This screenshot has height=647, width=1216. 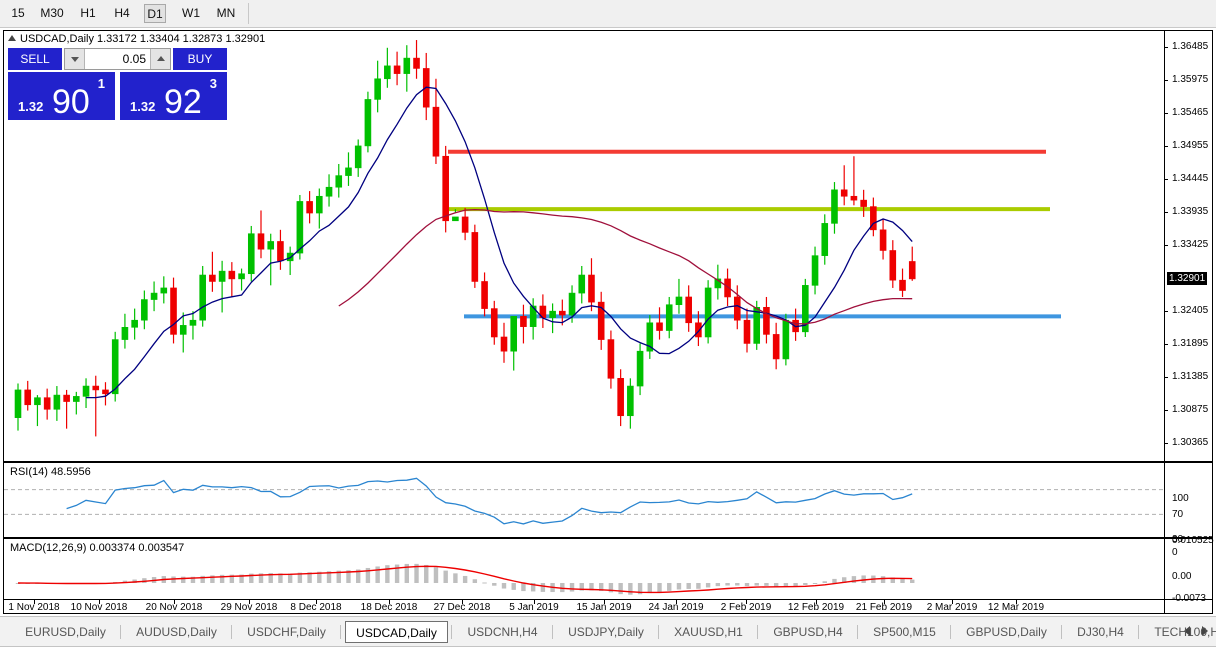 I want to click on buy-price-display: 1.32 92 3, so click(x=173, y=96).